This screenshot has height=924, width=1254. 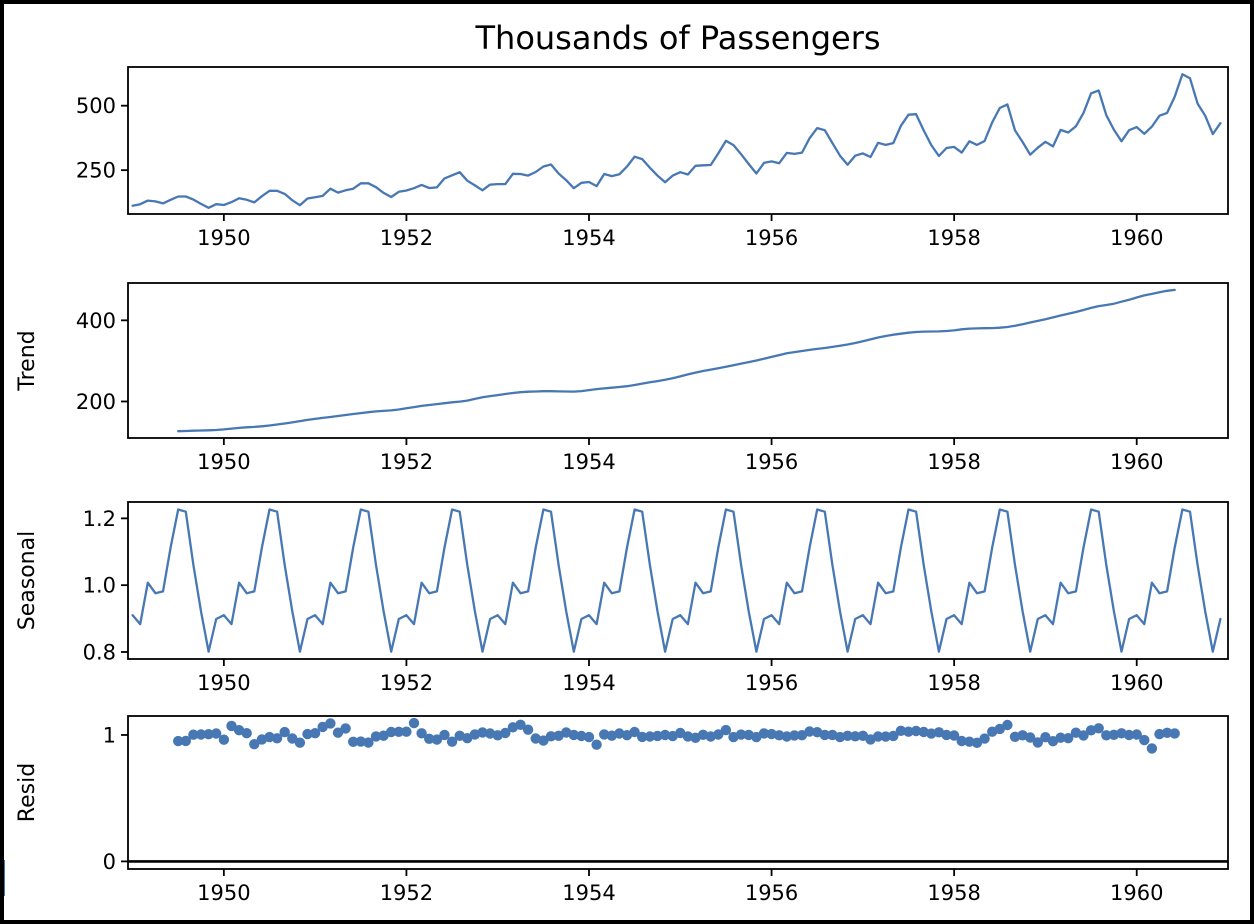 I want to click on y-tick-label: 0.8, so click(x=99, y=652).